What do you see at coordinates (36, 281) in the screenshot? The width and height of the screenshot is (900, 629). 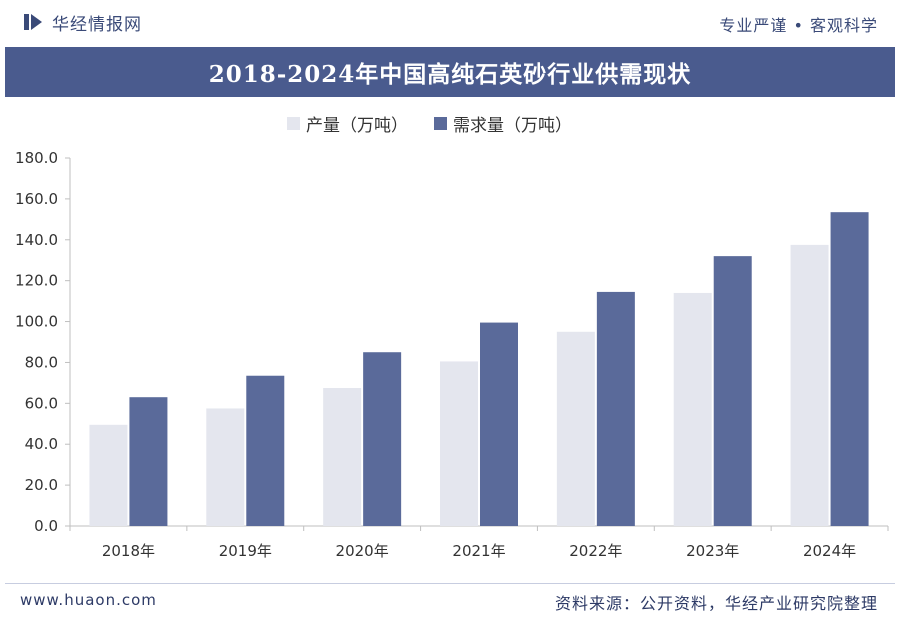 I see `y-tick-label: 120.0` at bounding box center [36, 281].